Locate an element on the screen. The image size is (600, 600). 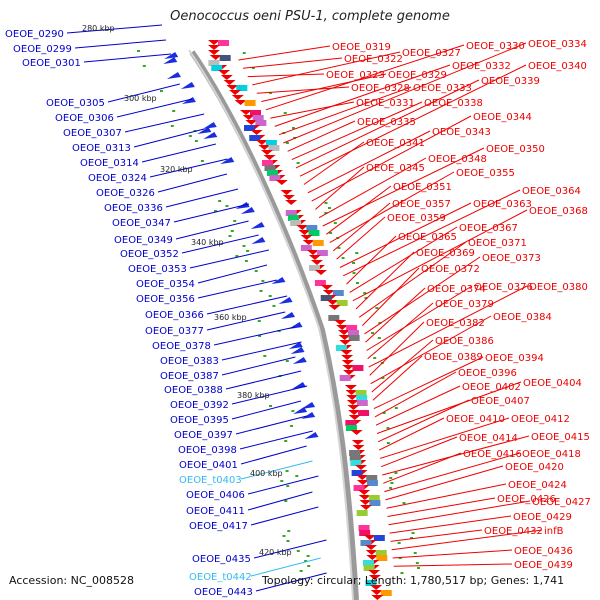
left-gene-label: OEOE_0349 is located at coordinates (143, 240).